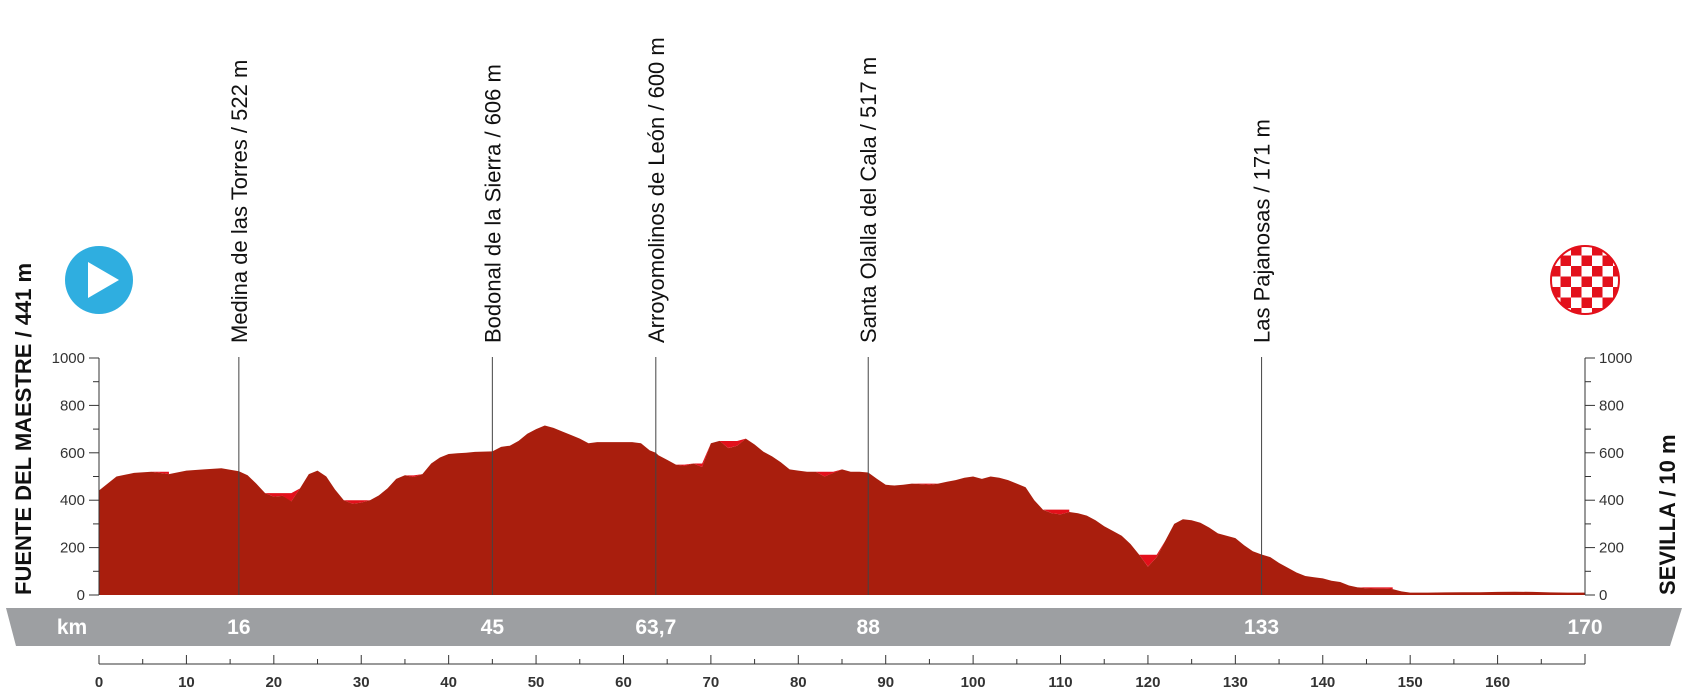 The width and height of the screenshot is (1689, 697). What do you see at coordinates (239, 201) in the screenshot?
I see `town-label: Medina de las Torres / 522 m` at bounding box center [239, 201].